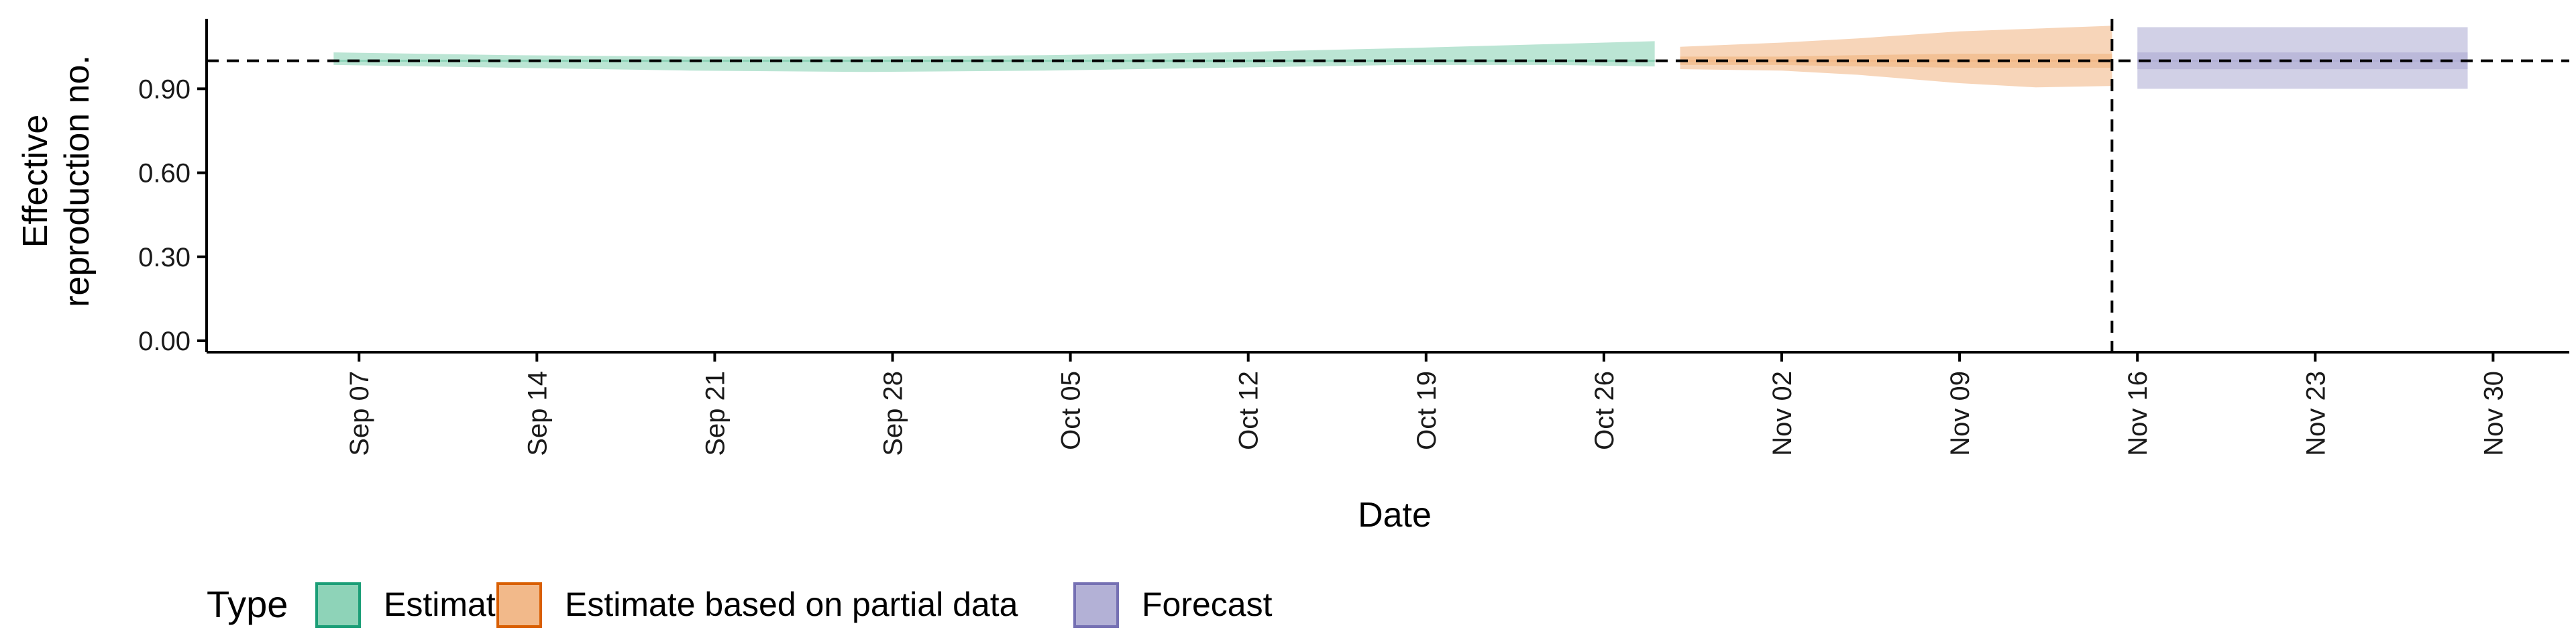 This screenshot has height=644, width=2576. What do you see at coordinates (164, 89) in the screenshot?
I see `y-tick-label: 0.90` at bounding box center [164, 89].